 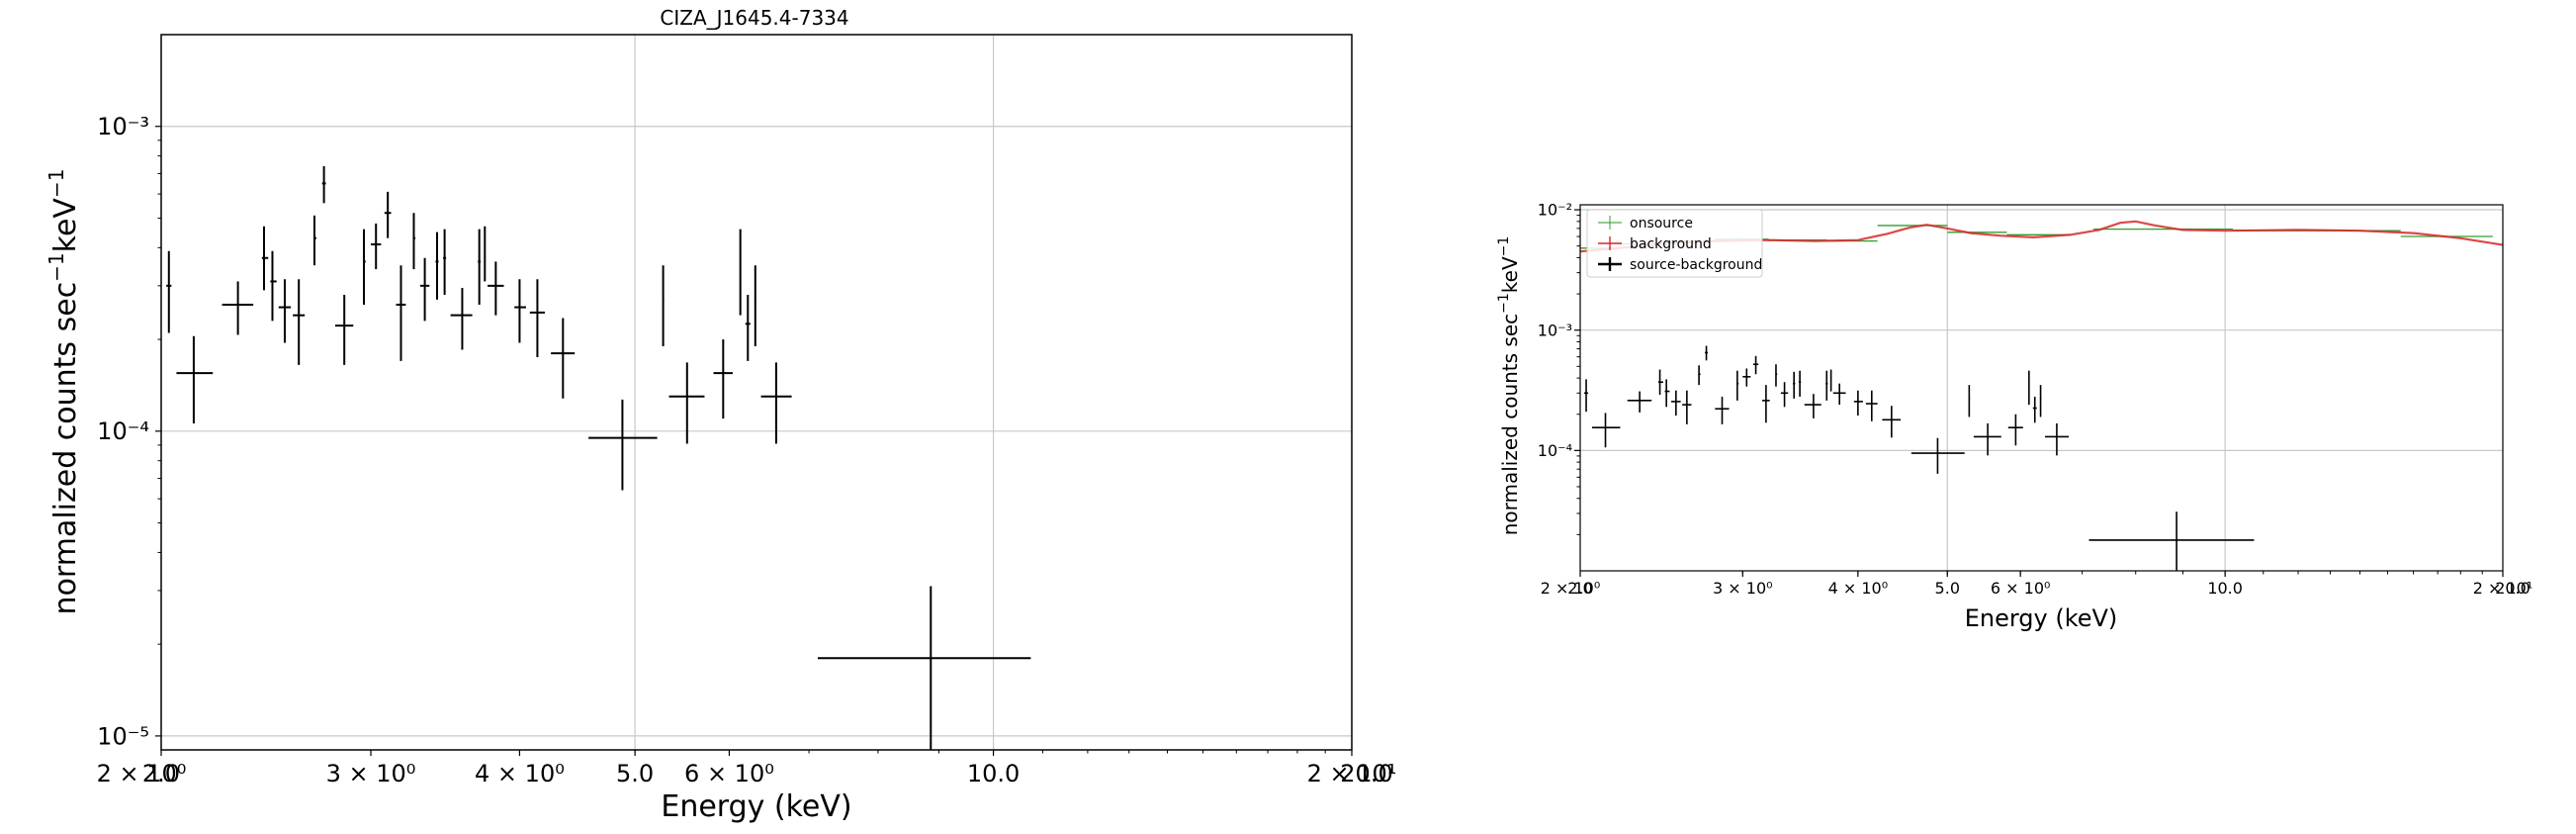 I want to click on legend-label: source-background, so click(x=1696, y=265).